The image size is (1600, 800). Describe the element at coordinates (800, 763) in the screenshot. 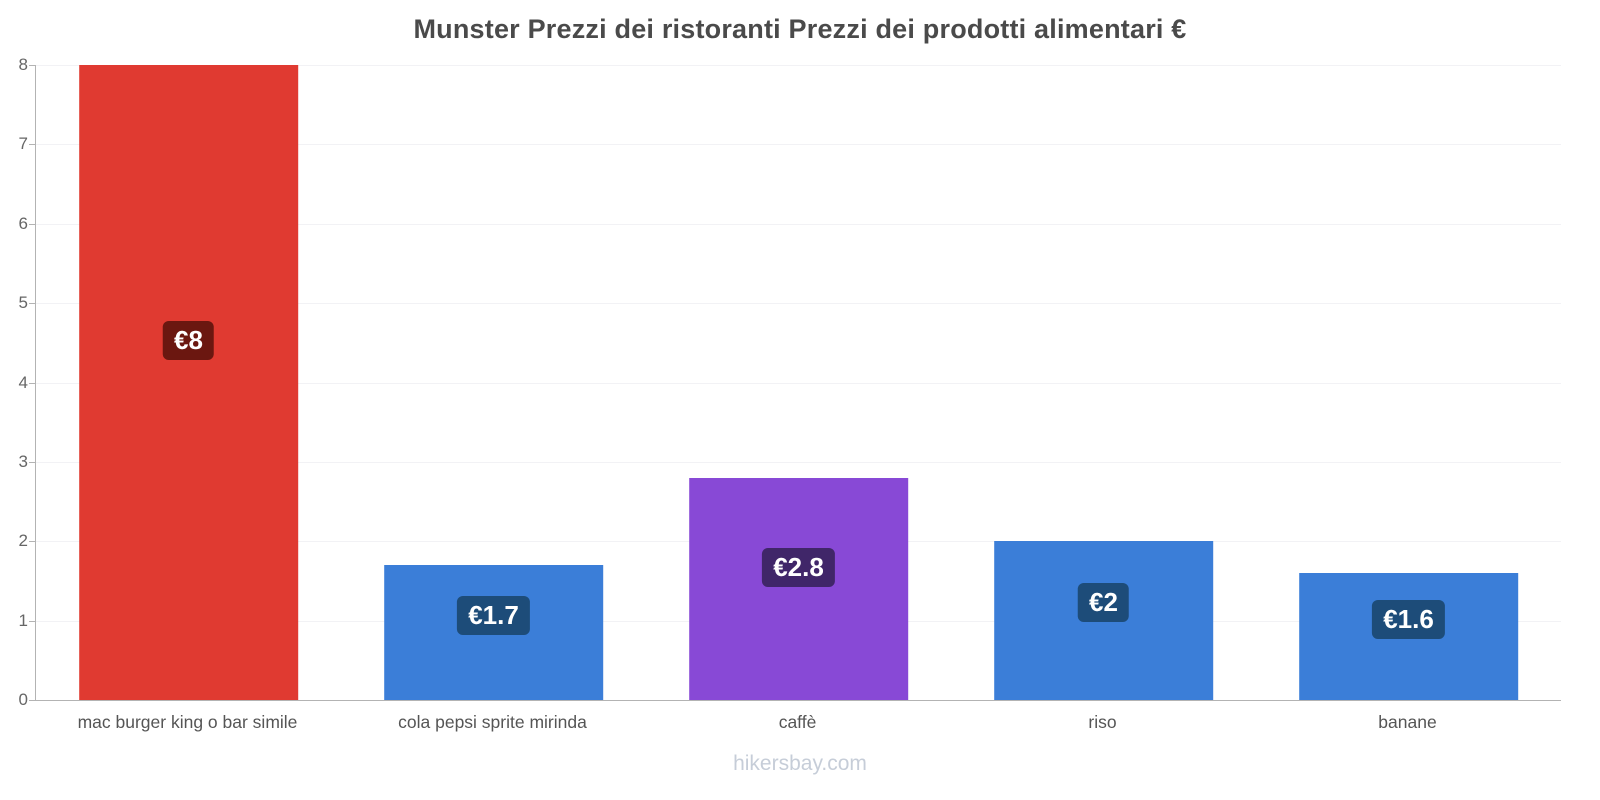

I see `watermark-text: hikersbay.com` at that location.